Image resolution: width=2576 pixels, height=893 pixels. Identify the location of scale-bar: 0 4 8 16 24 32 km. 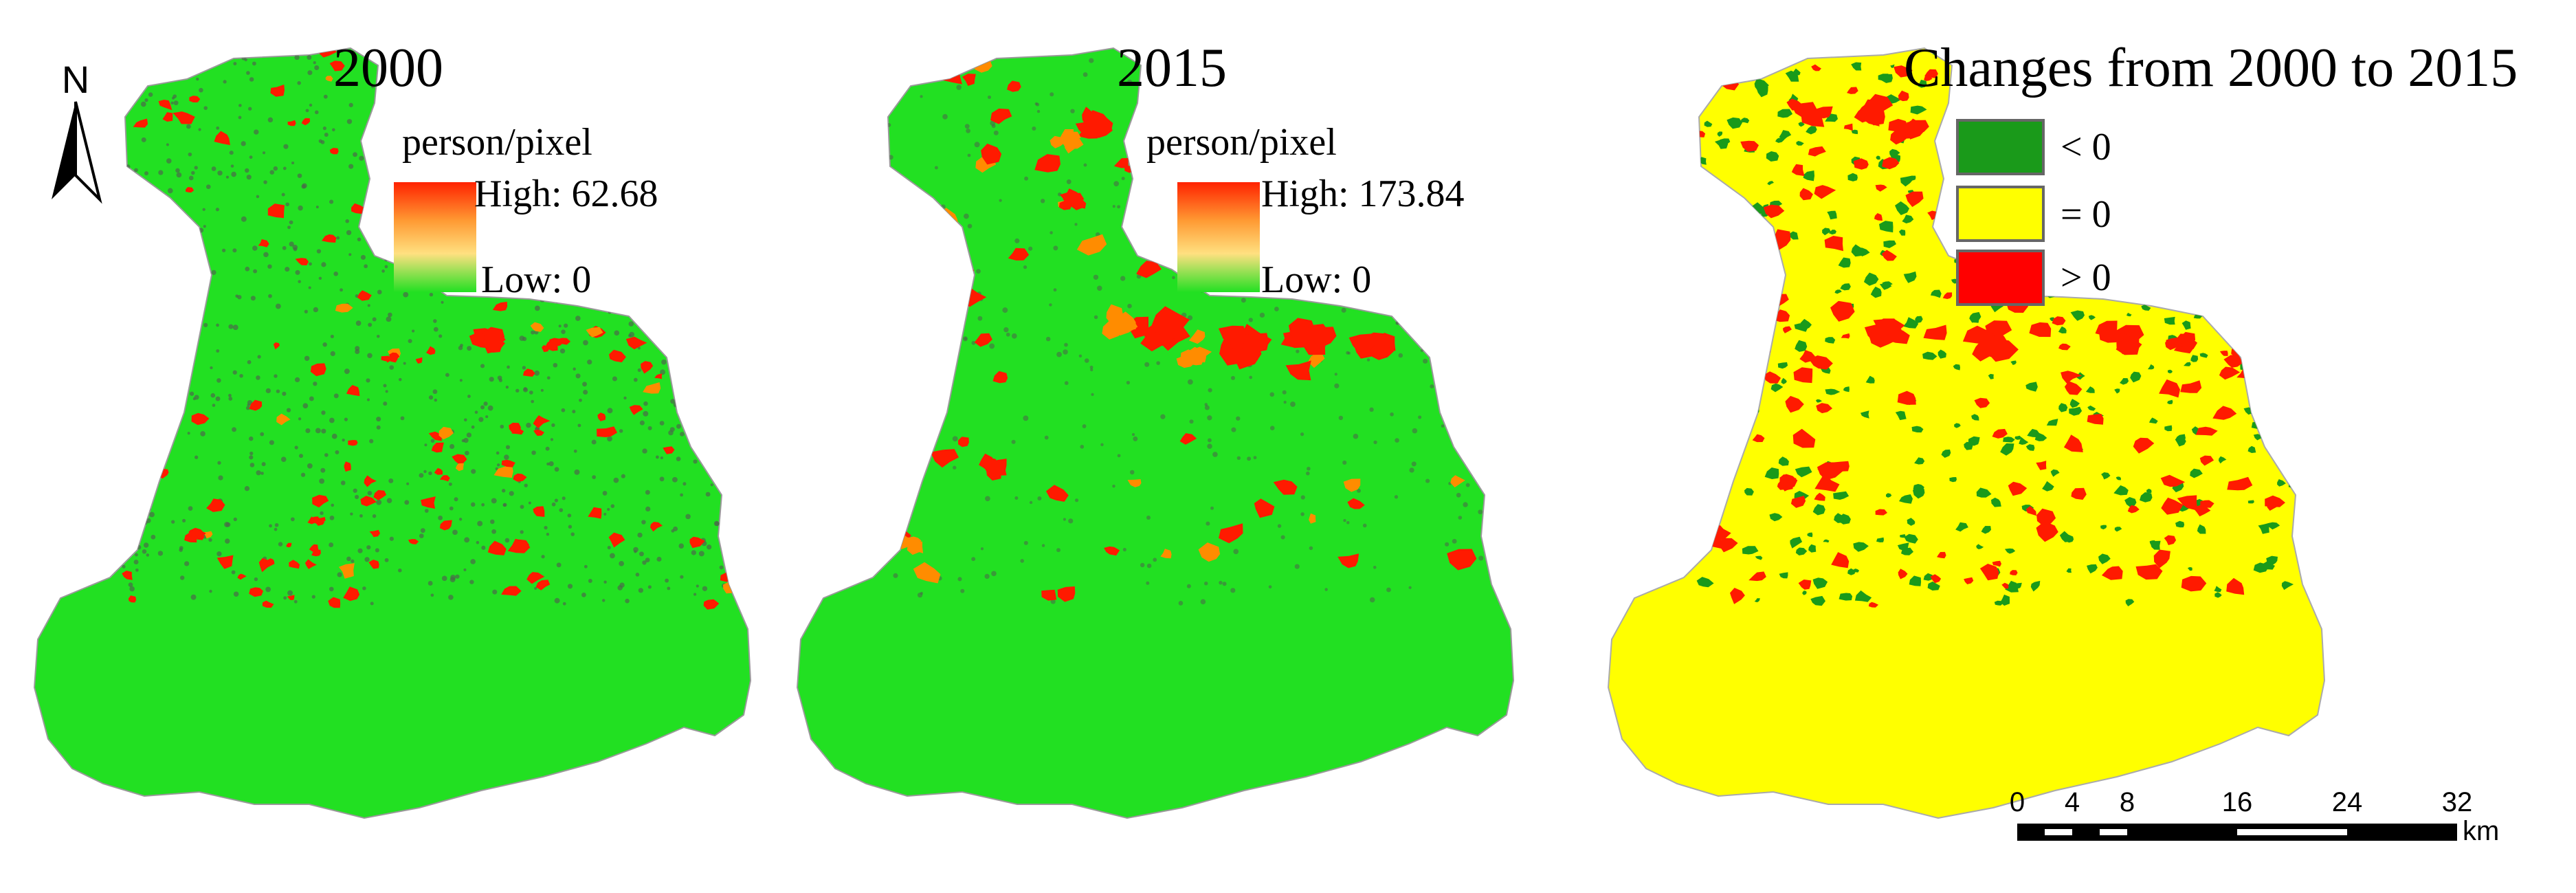
(2254, 816).